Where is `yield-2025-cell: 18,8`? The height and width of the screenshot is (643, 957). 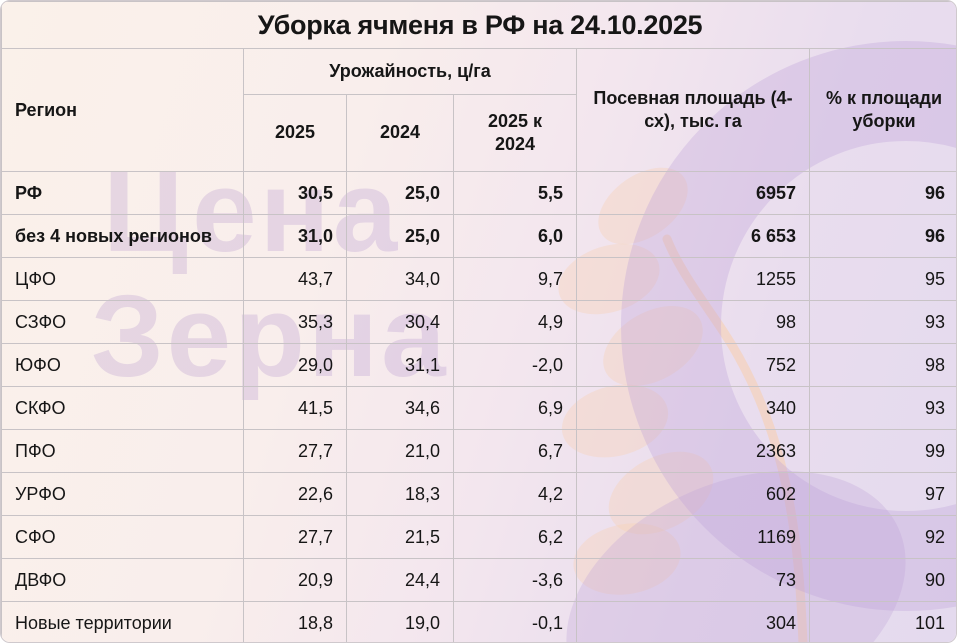 yield-2025-cell: 18,8 is located at coordinates (295, 621).